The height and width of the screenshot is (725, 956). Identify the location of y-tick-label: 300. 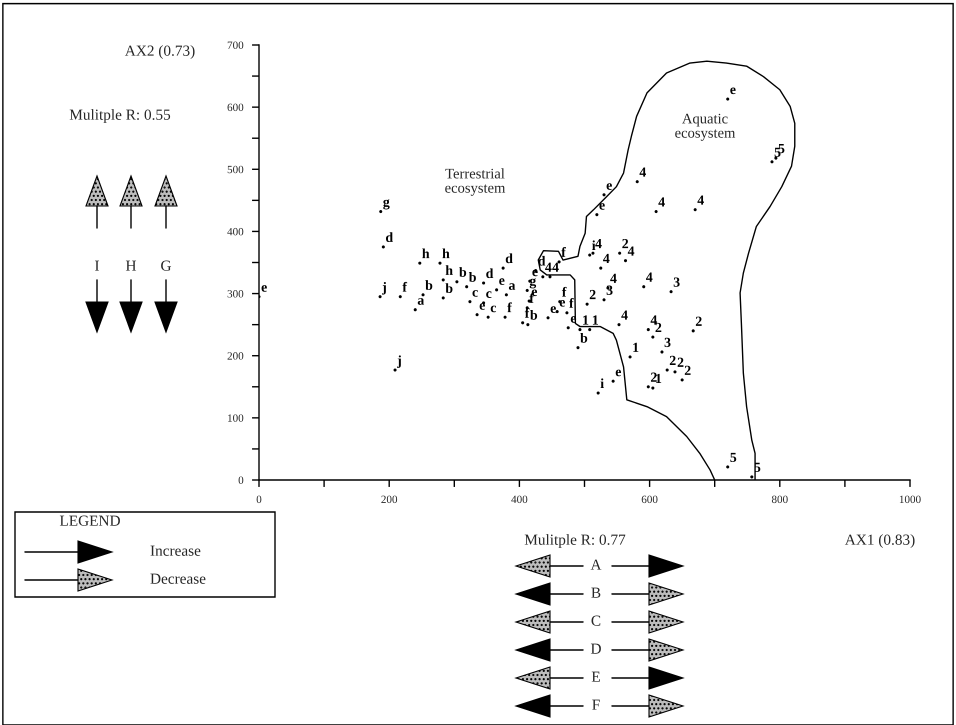
(236, 294).